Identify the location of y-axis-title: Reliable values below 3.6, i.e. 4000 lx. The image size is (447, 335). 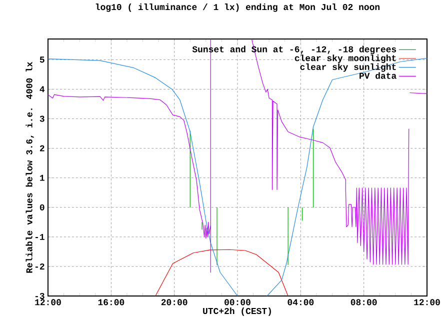
(30, 167).